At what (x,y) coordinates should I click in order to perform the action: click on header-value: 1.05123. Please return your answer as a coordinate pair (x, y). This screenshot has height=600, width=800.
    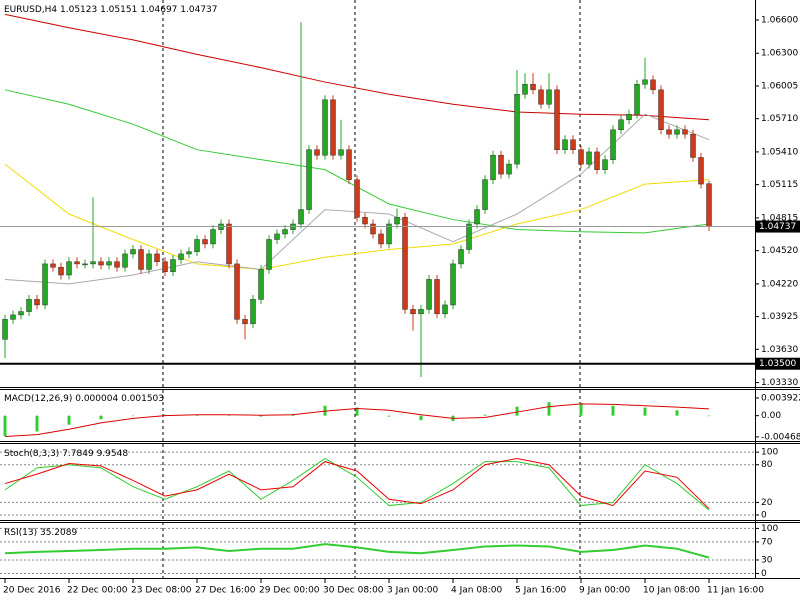
    Looking at the image, I should click on (78, 10).